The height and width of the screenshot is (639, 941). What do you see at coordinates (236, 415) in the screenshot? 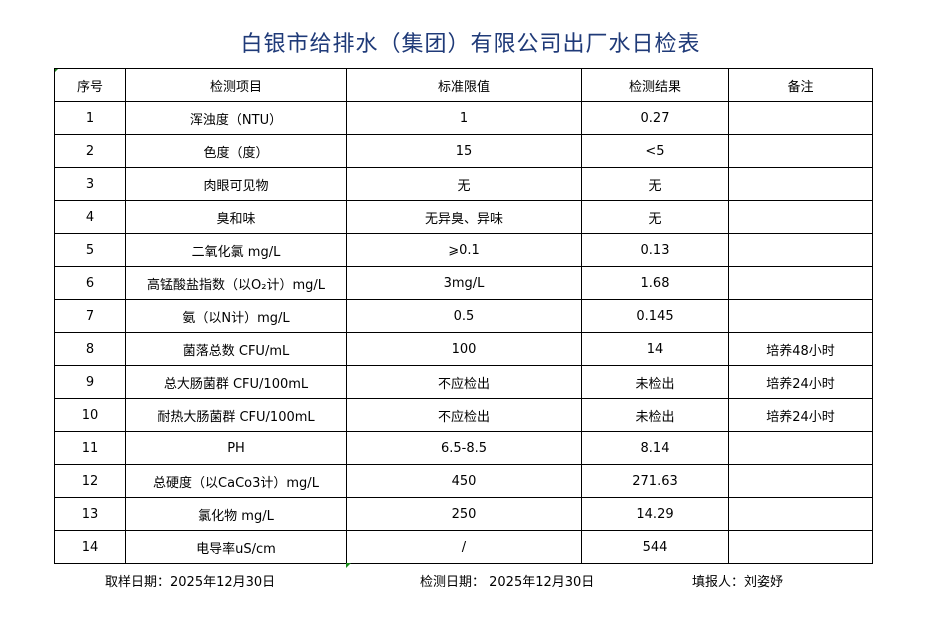
I see `test-item: 耐热大肠菌群 CFU/100mL` at bounding box center [236, 415].